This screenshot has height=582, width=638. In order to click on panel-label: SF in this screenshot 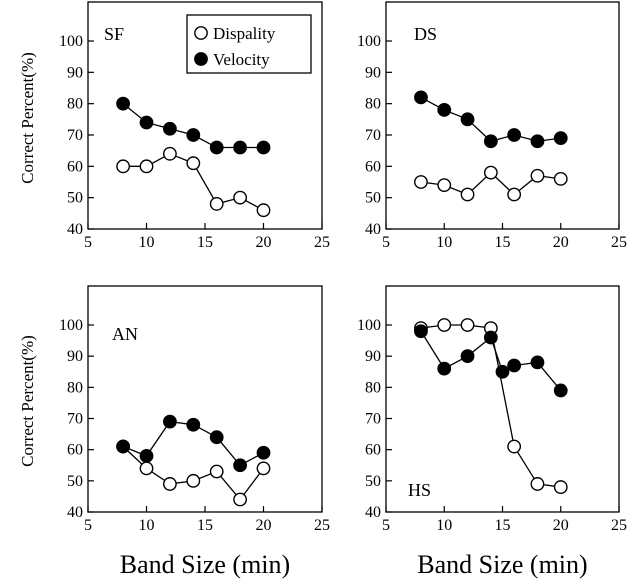, I will do `click(114, 34)`.